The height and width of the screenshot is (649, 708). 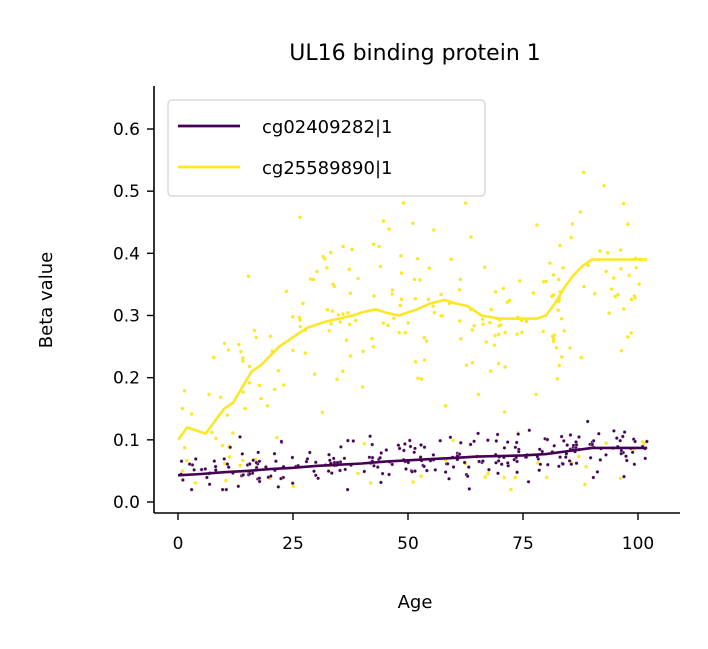 I want to click on y-tick-label: 0.1, so click(x=126, y=441).